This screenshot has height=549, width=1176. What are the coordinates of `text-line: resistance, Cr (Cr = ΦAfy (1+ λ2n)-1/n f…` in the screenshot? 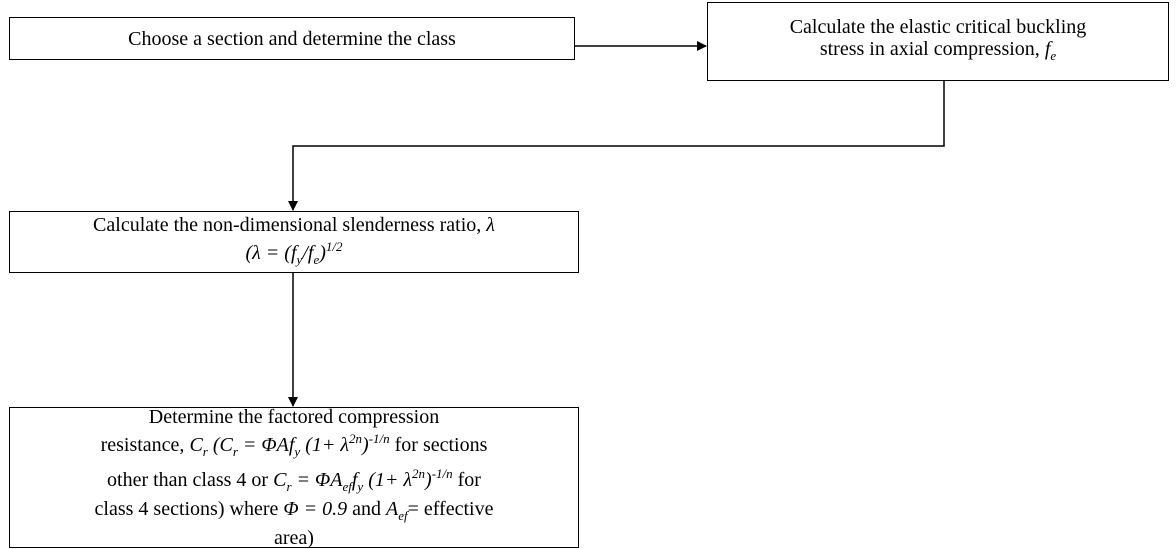 It's located at (294, 445).